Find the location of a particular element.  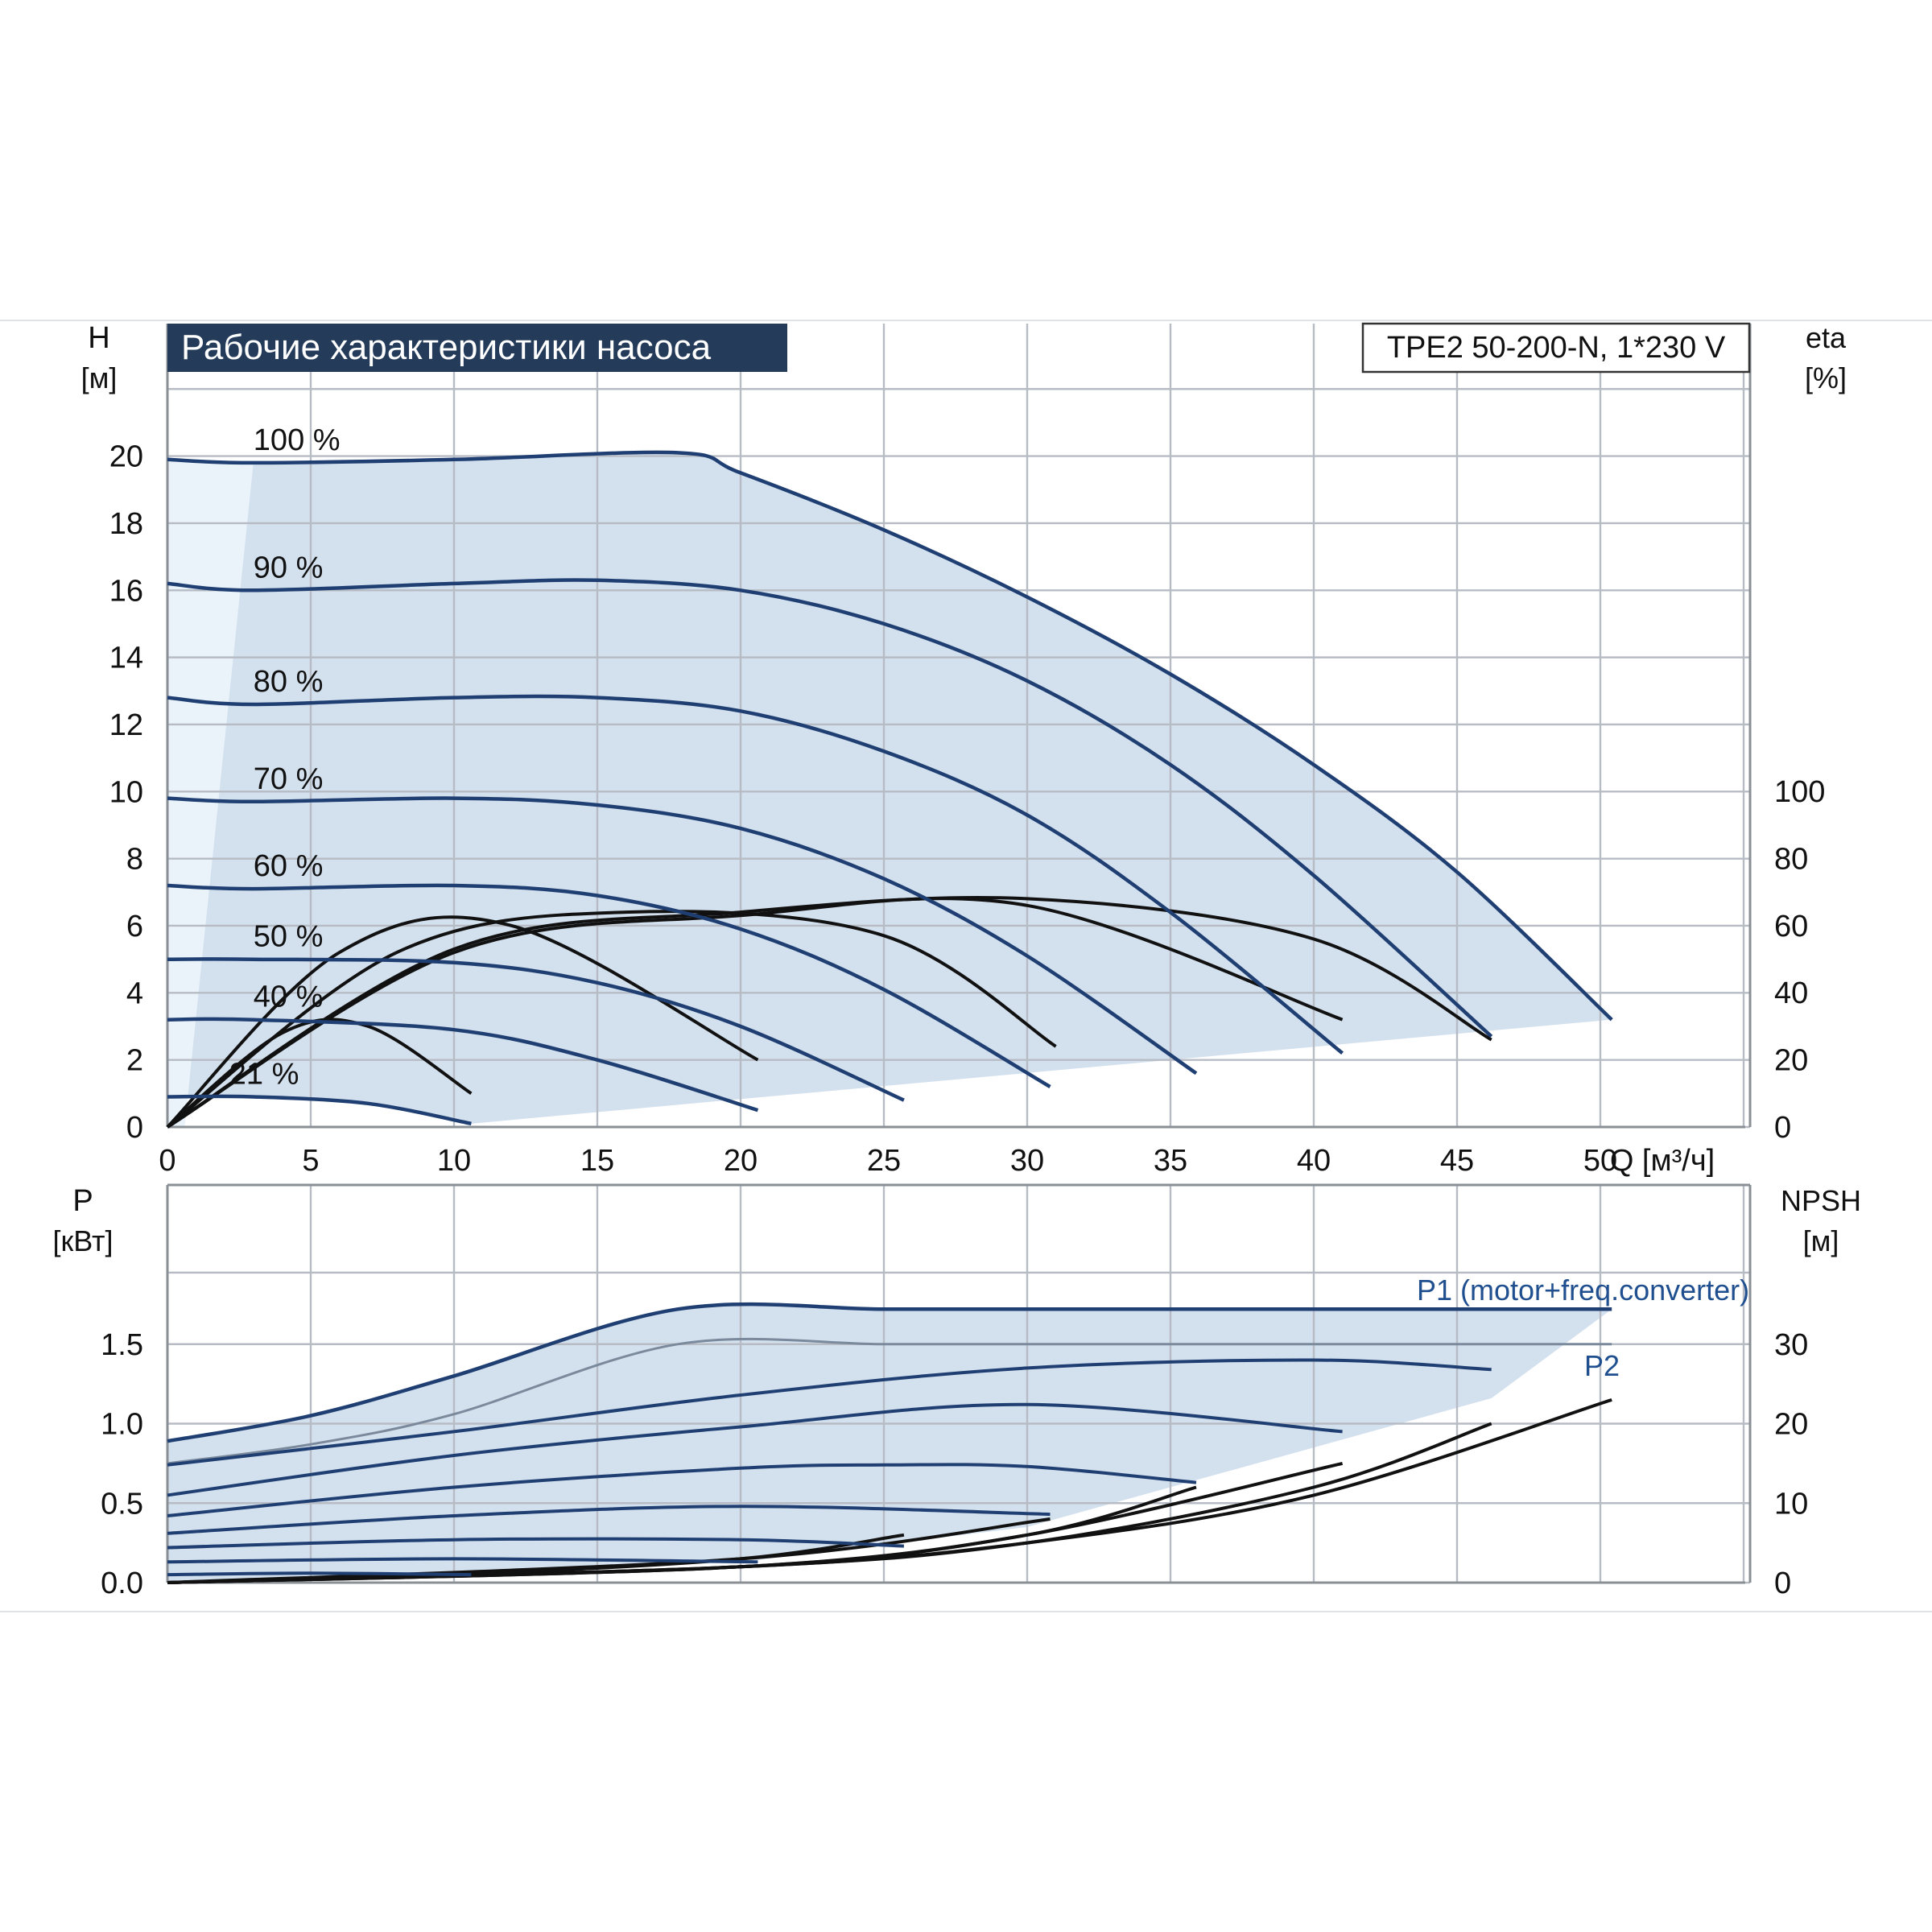

eta-tick-label: 60 is located at coordinates (1791, 926).